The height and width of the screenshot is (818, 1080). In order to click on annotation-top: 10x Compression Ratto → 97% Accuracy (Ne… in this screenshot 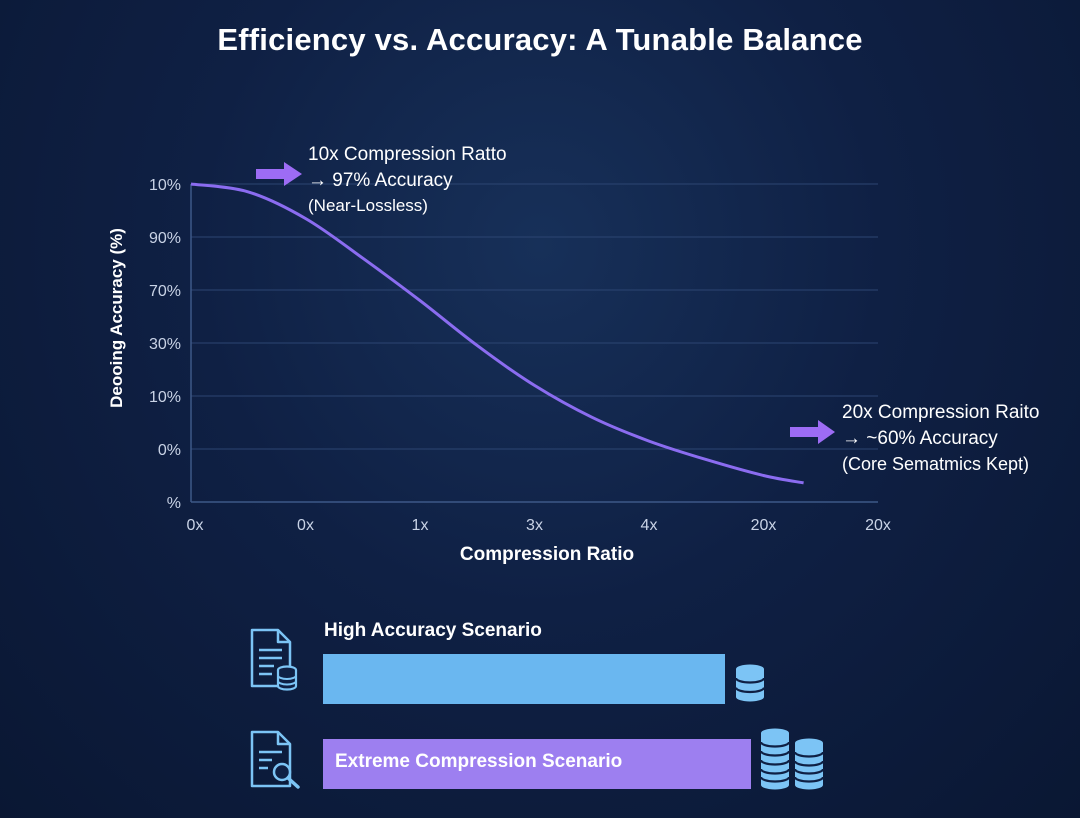, I will do `click(407, 179)`.